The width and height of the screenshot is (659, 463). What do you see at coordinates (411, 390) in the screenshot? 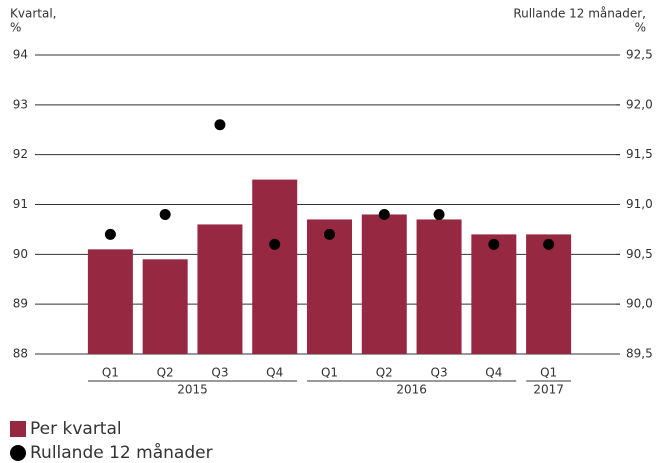
I see `group-label: 2016` at bounding box center [411, 390].